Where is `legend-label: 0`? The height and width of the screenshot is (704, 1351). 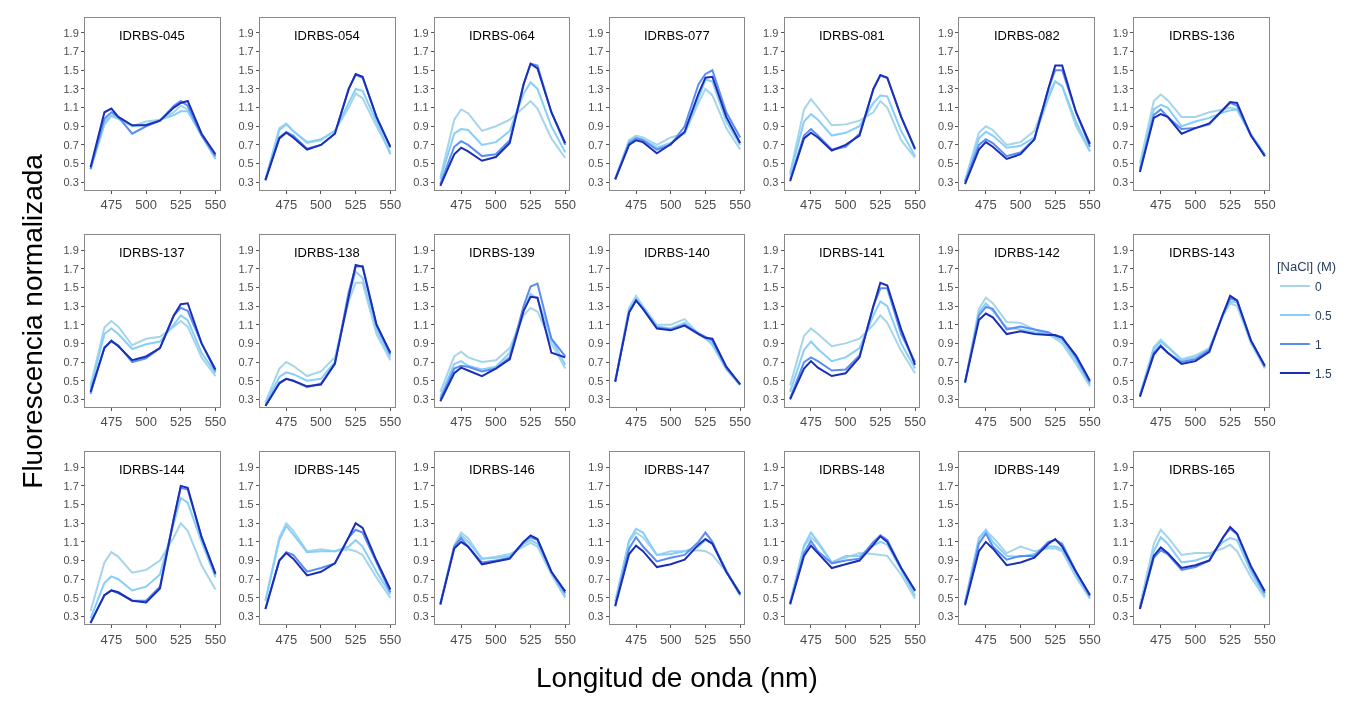
legend-label: 0 is located at coordinates (1318, 286).